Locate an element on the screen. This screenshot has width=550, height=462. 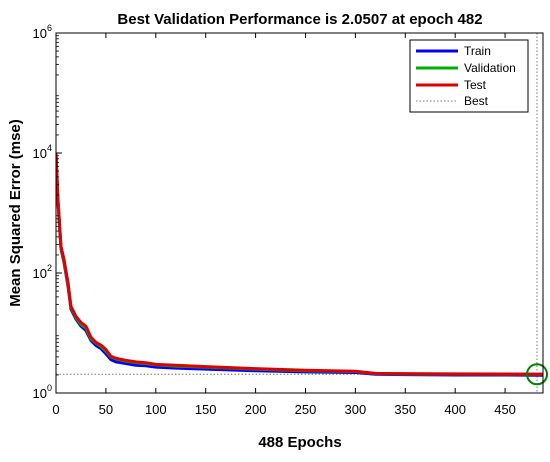
y-tick-label: 10⁰ is located at coordinates (42, 392).